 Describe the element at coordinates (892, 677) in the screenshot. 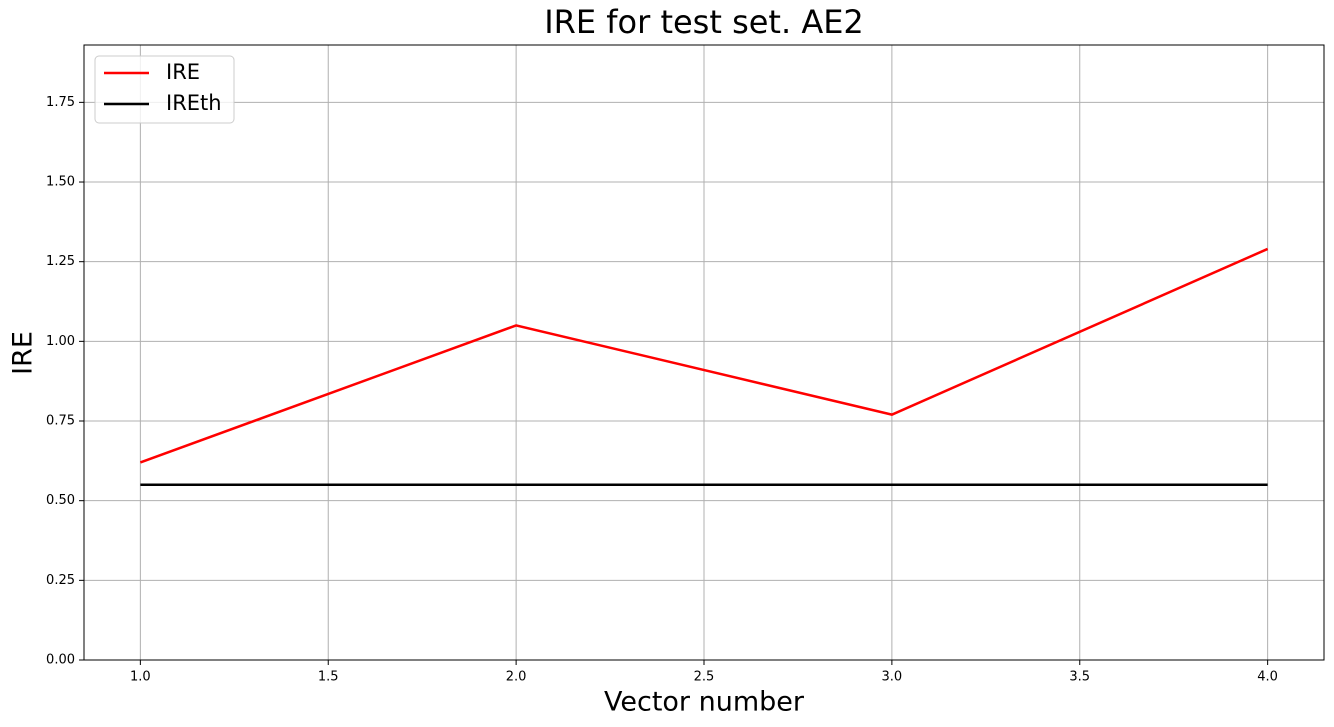

I see `x-tick-label: 3.0` at that location.